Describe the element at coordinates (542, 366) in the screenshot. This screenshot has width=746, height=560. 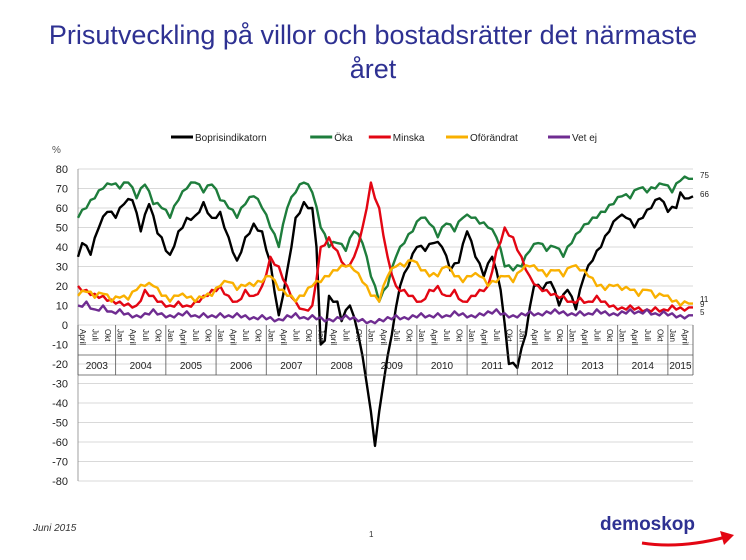
I see `year-label: 2012` at that location.